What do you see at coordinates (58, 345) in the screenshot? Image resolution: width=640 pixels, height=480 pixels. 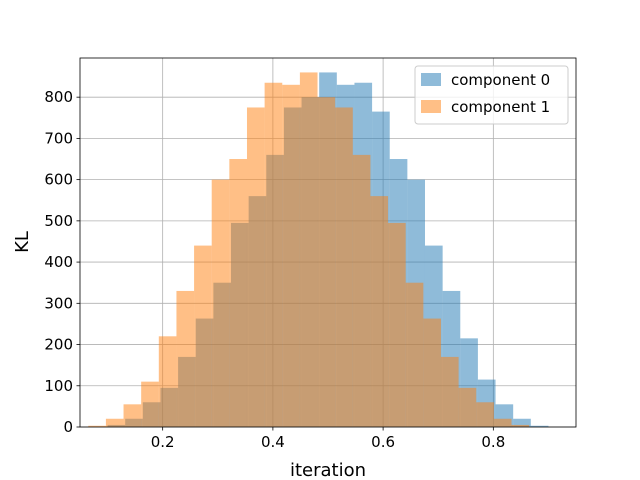 I see `y-tick-label: 200` at bounding box center [58, 345].